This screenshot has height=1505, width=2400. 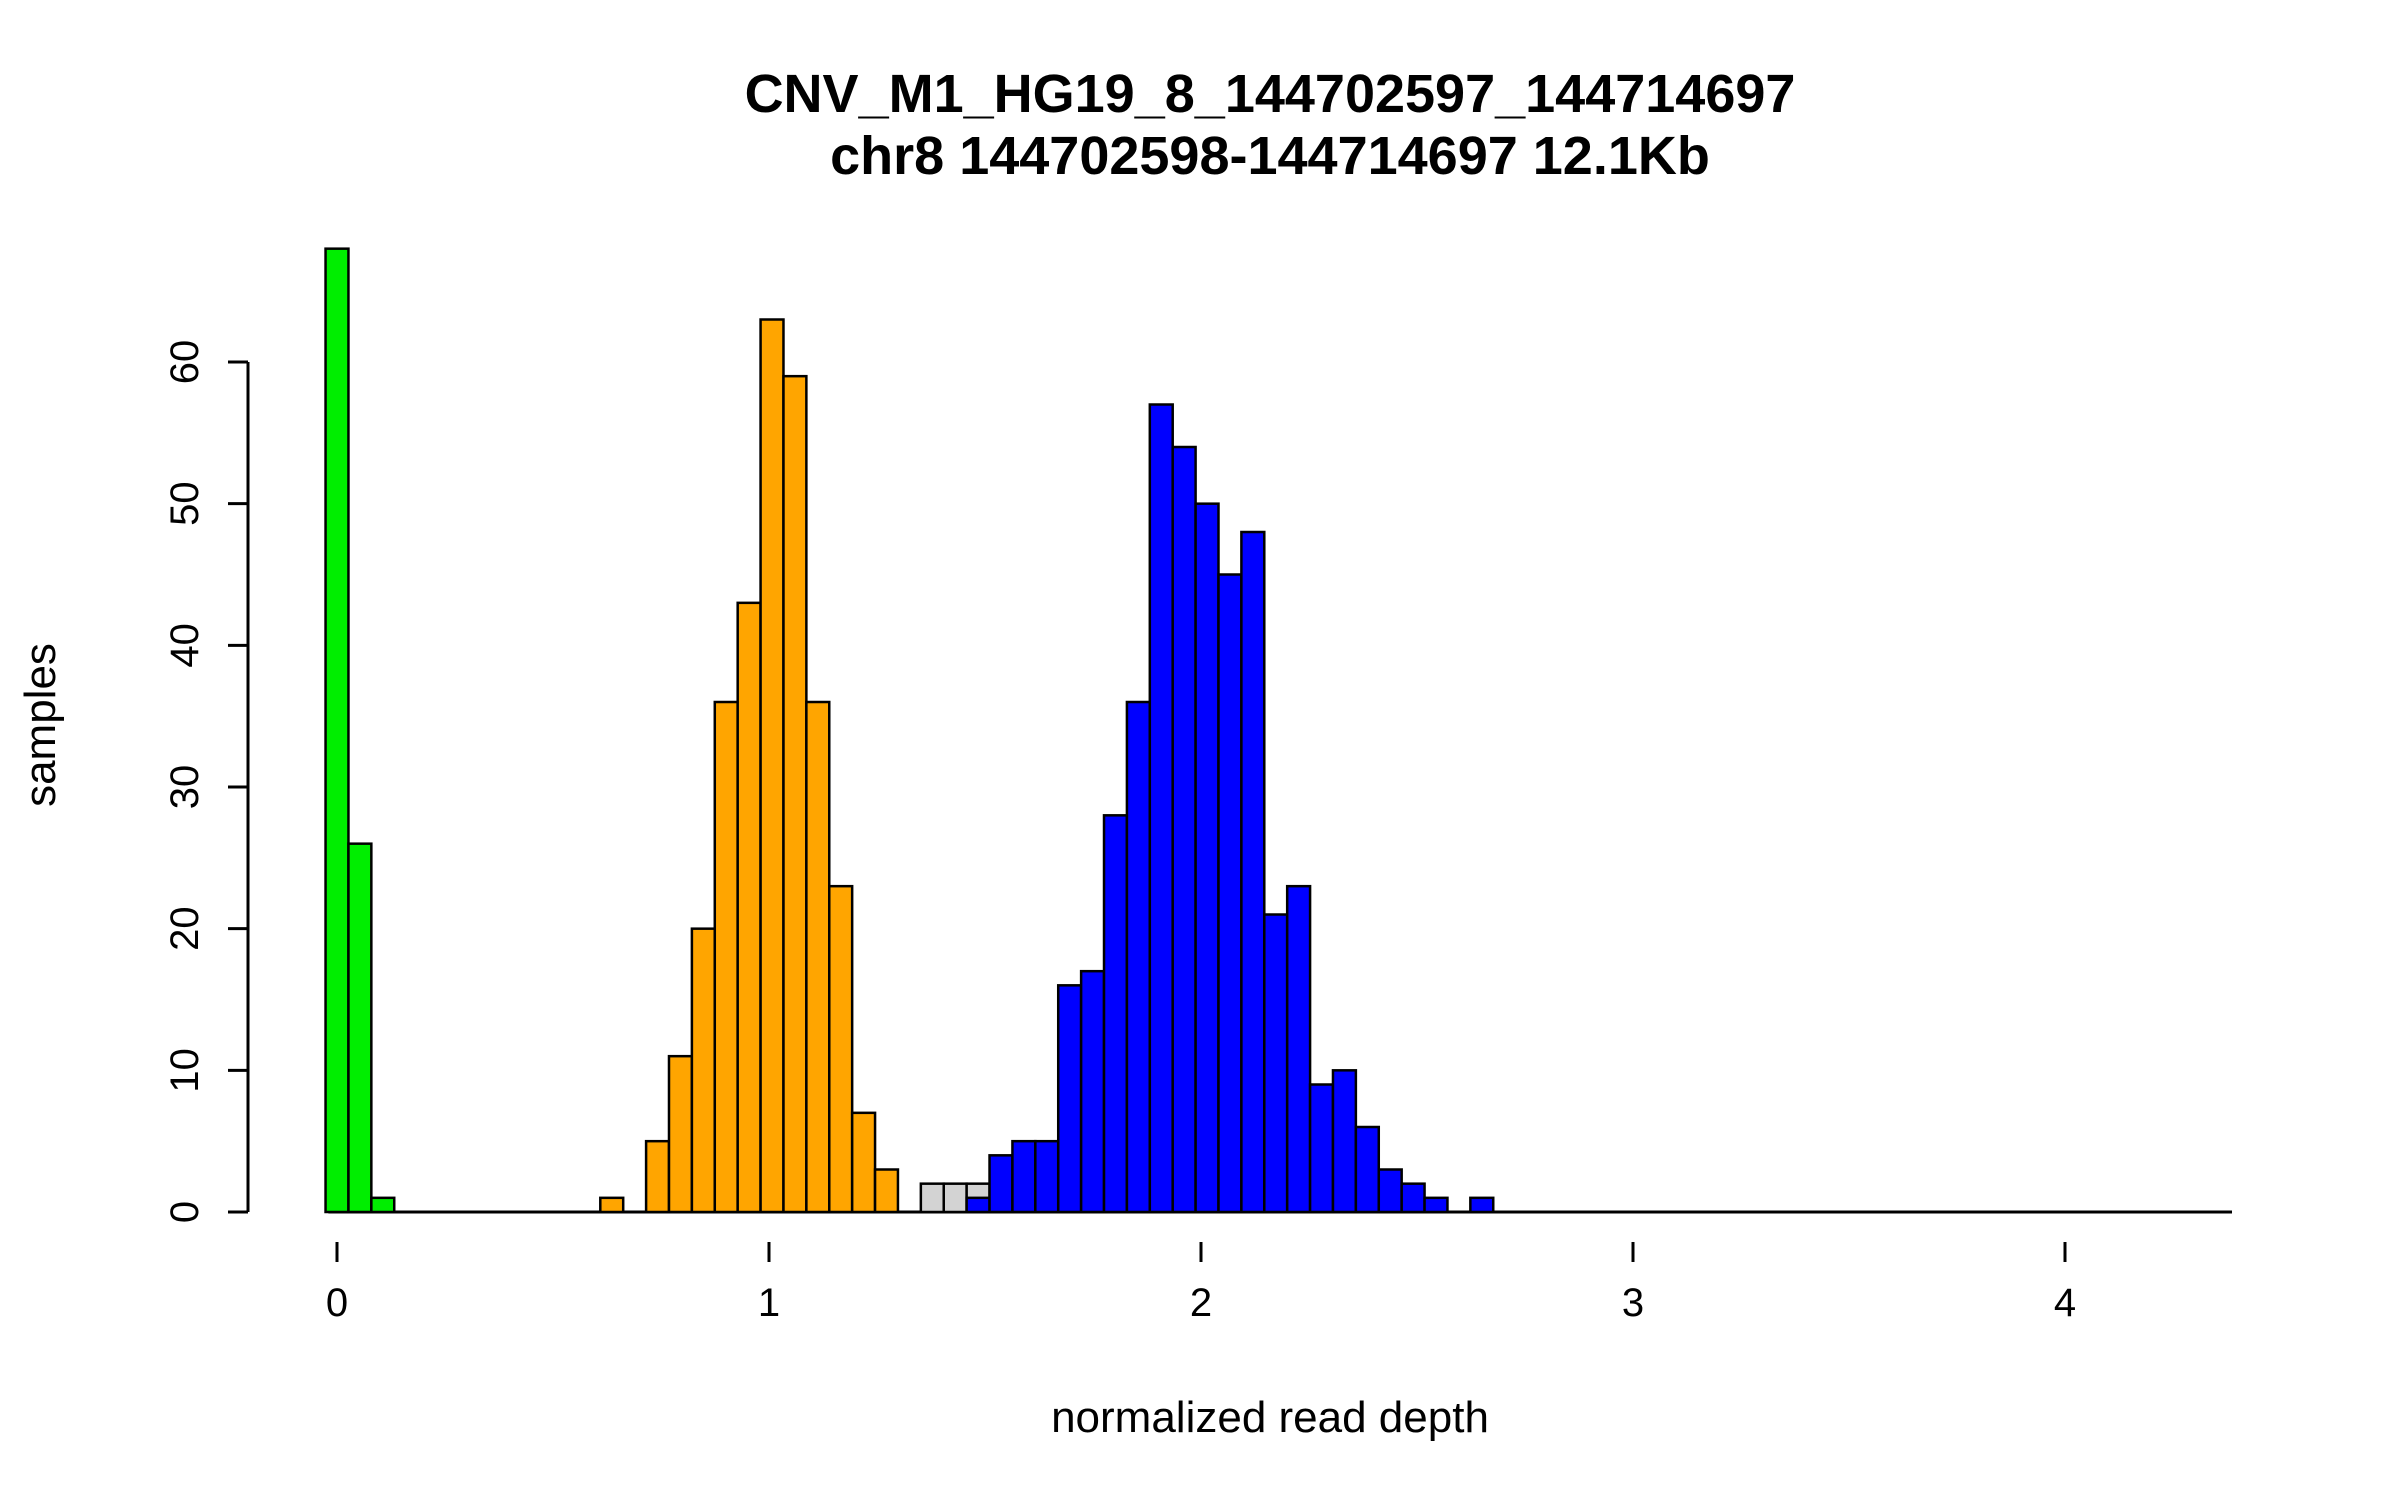 What do you see at coordinates (185, 645) in the screenshot?
I see `y-tick-label-40: 40` at bounding box center [185, 645].